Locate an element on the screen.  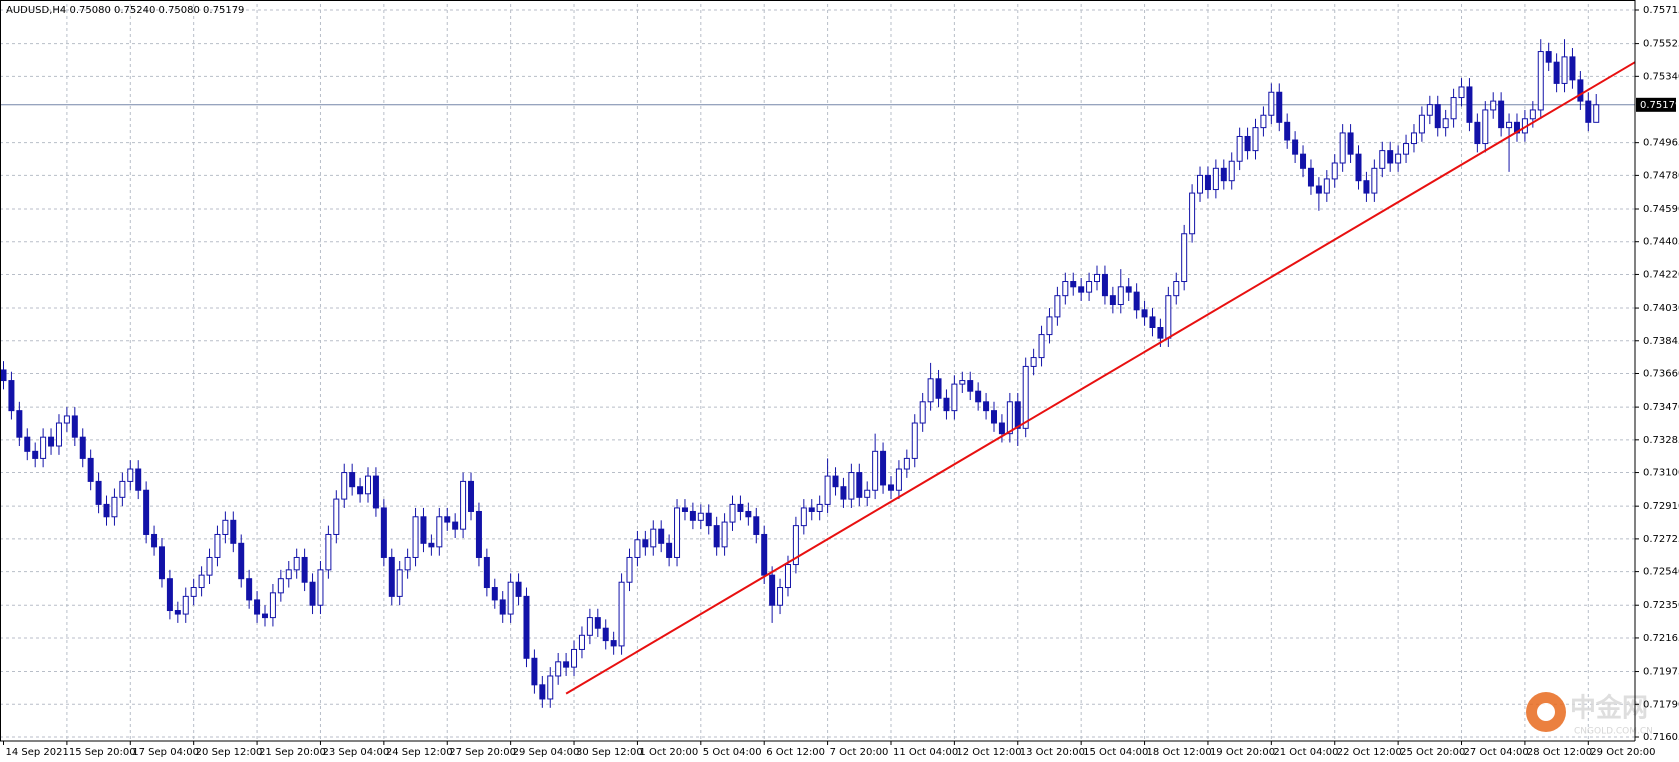
x-tick-label: 27 Sep 20:00 is located at coordinates (482, 752).